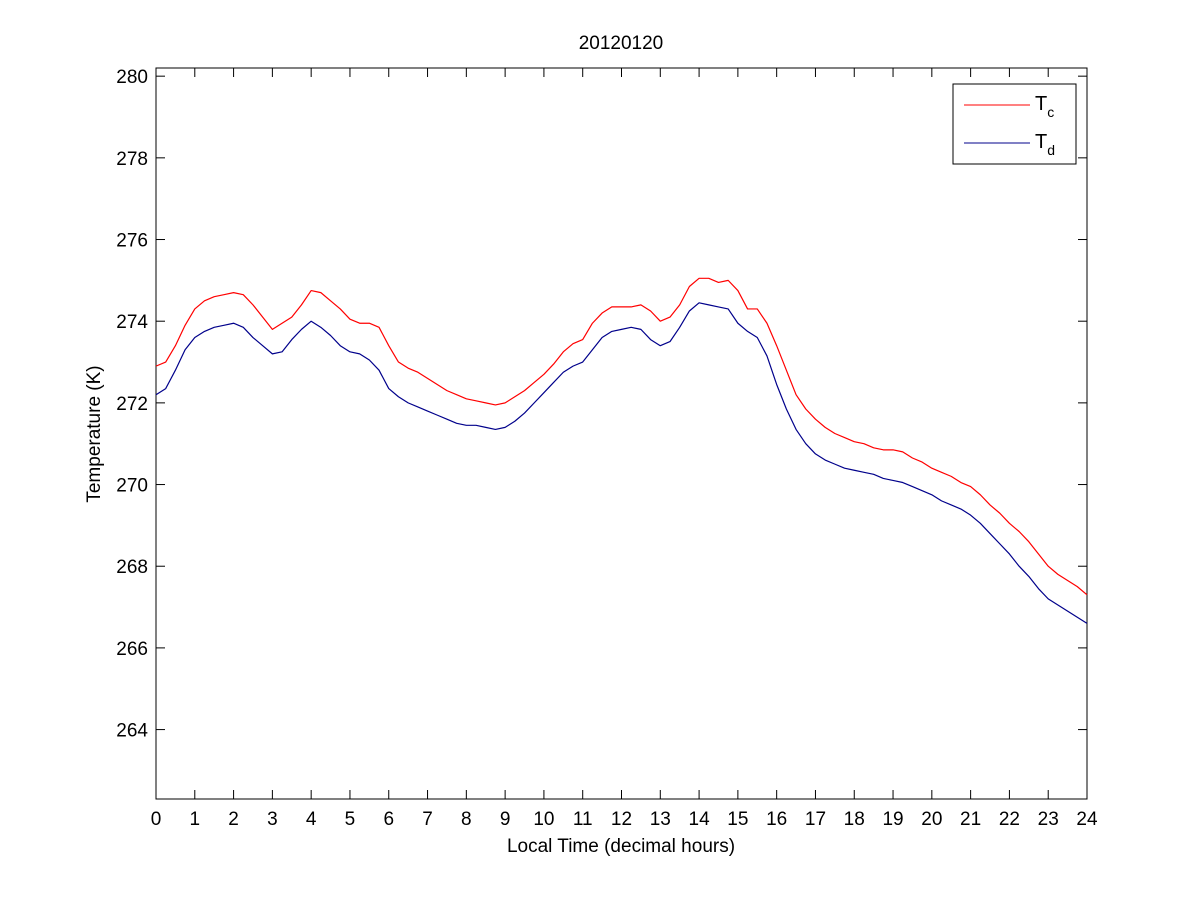 This screenshot has height=900, width=1201. What do you see at coordinates (132, 486) in the screenshot?
I see `y-tick-label: 270` at bounding box center [132, 486].